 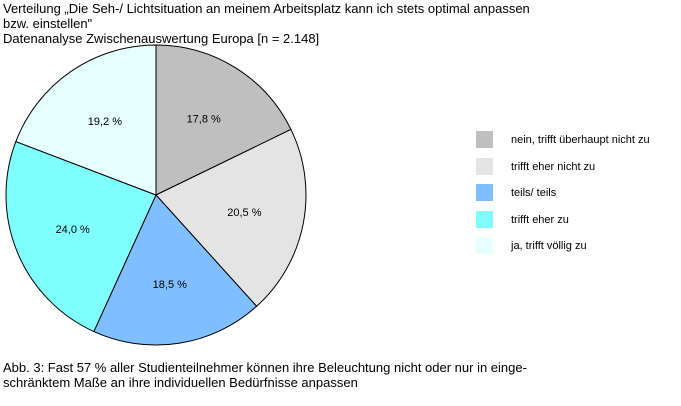 What do you see at coordinates (549, 246) in the screenshot?
I see `legend-label: ja, trifft völlig zu` at bounding box center [549, 246].